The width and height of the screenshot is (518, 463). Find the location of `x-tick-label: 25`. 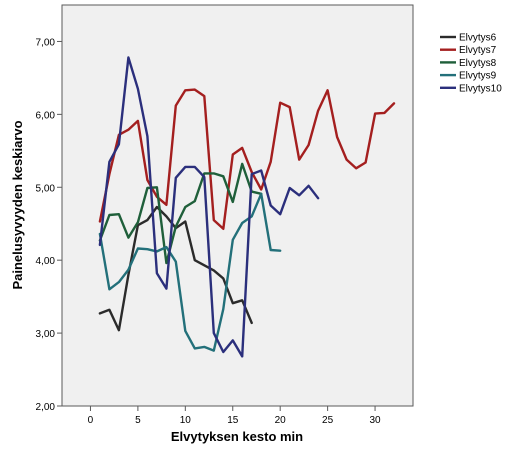

x-tick-label: 25 is located at coordinates (328, 420).